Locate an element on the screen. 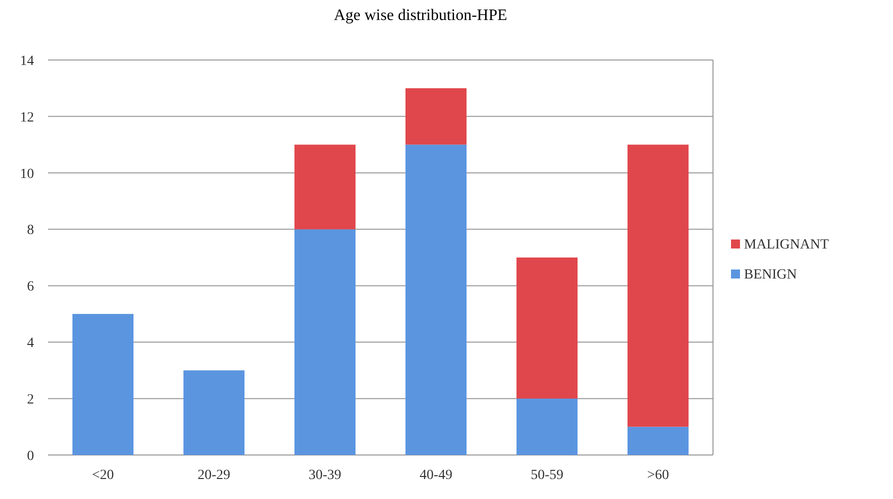 Image resolution: width=893 pixels, height=499 pixels. y-tick-label: 4 is located at coordinates (30, 344).